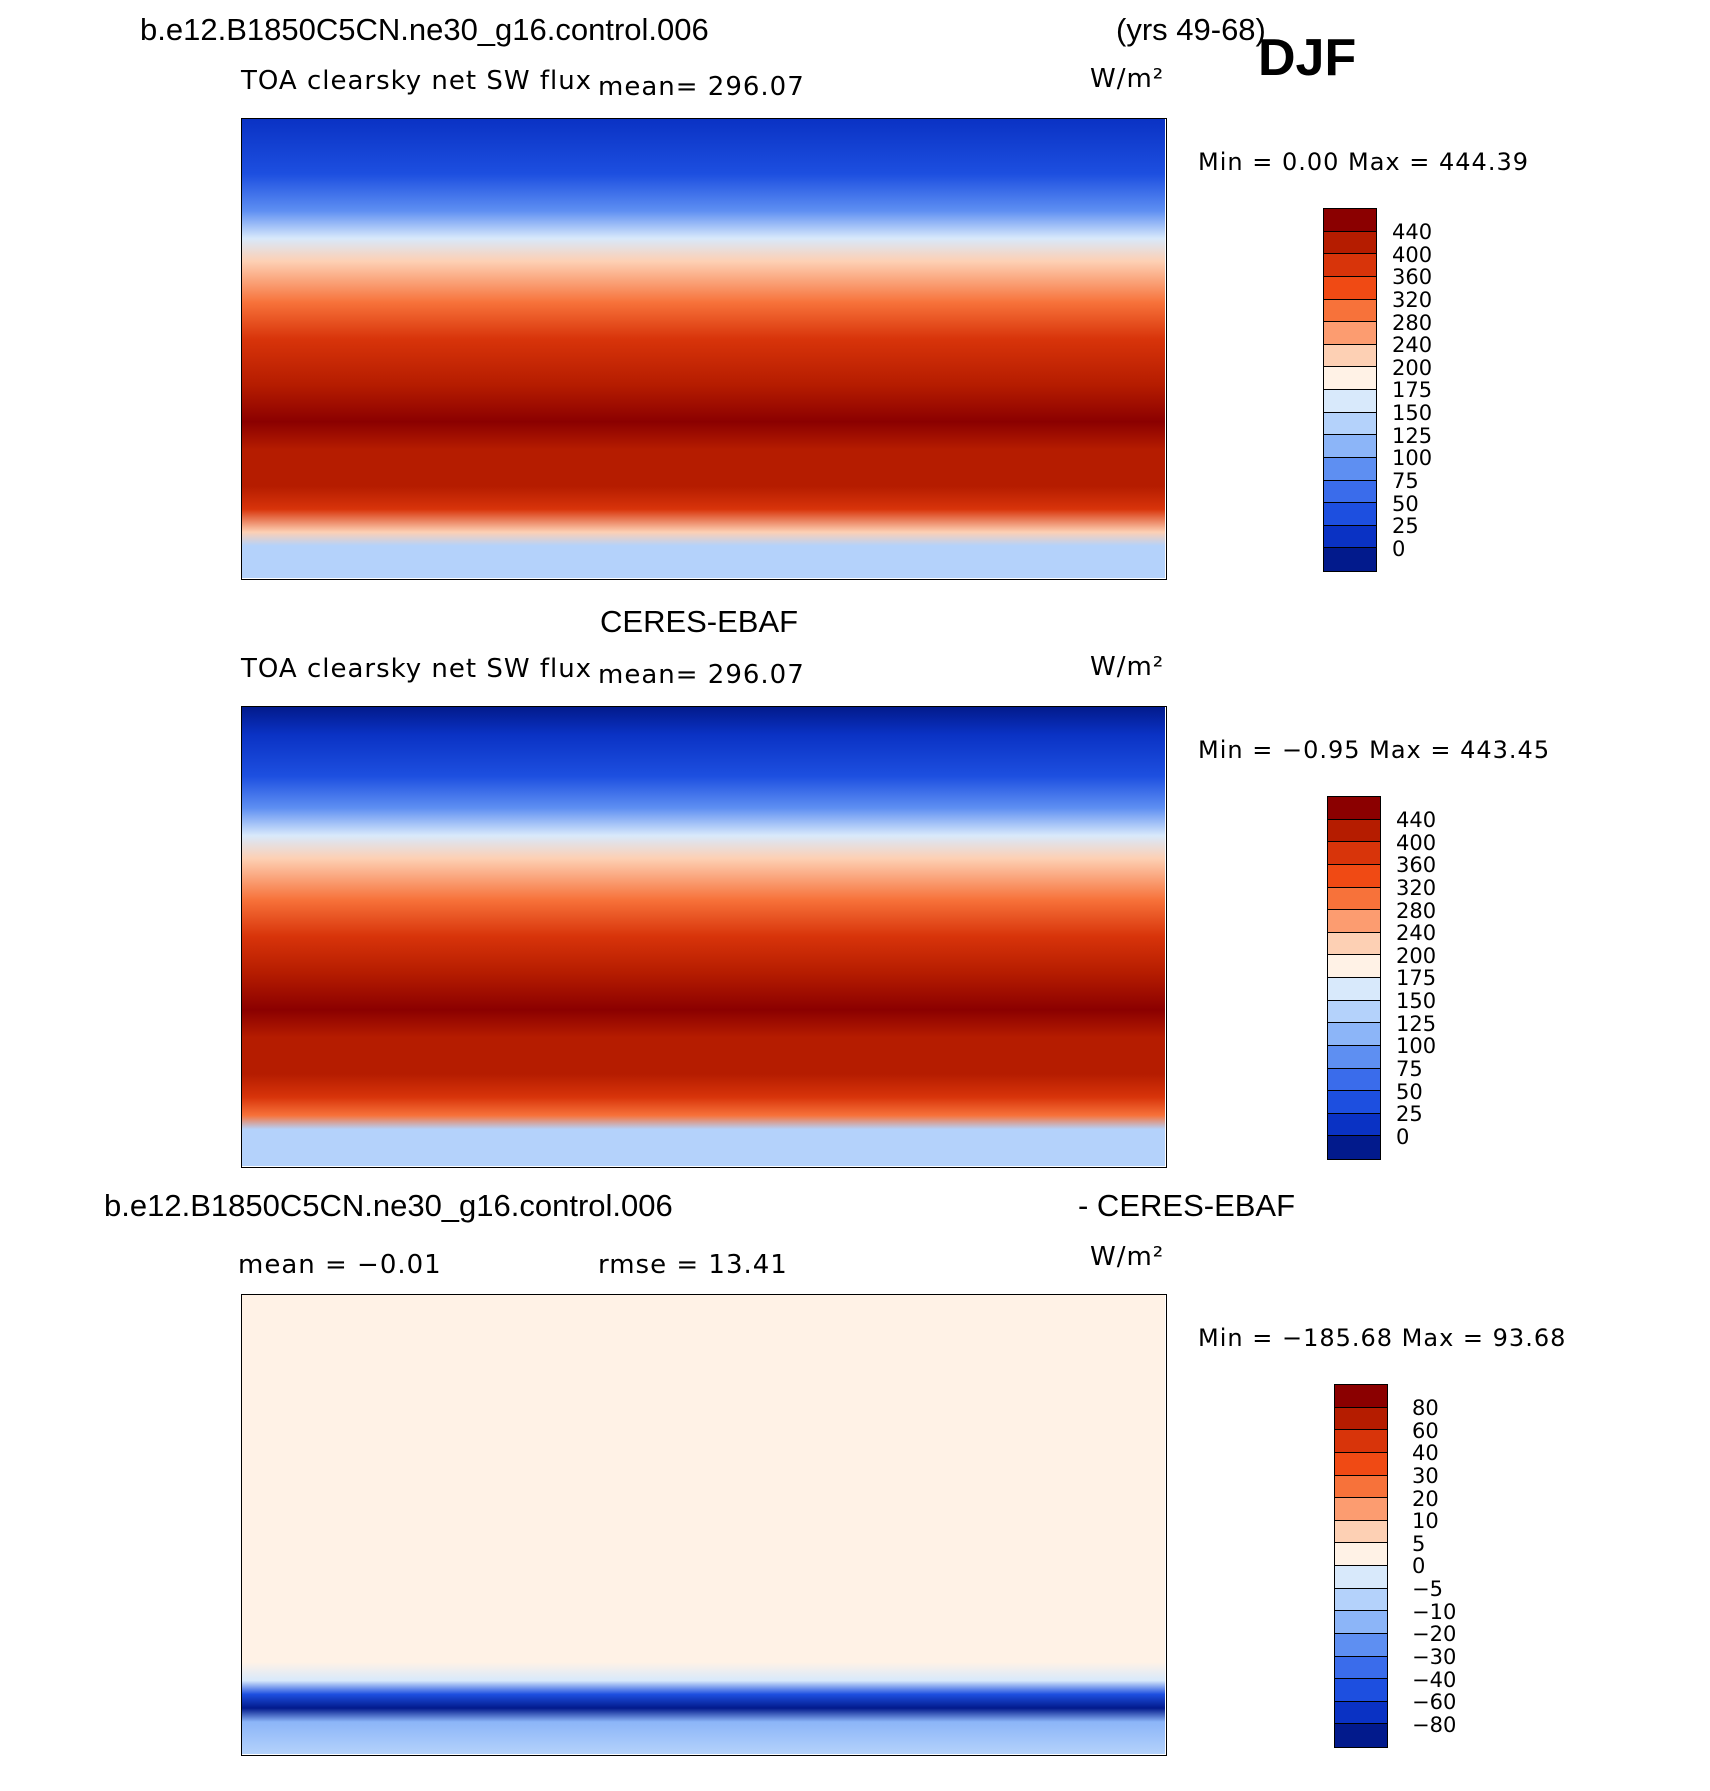 This screenshot has width=1710, height=1791. What do you see at coordinates (1425, 1408) in the screenshot?
I see `colorbar-tick-label: 80` at bounding box center [1425, 1408].